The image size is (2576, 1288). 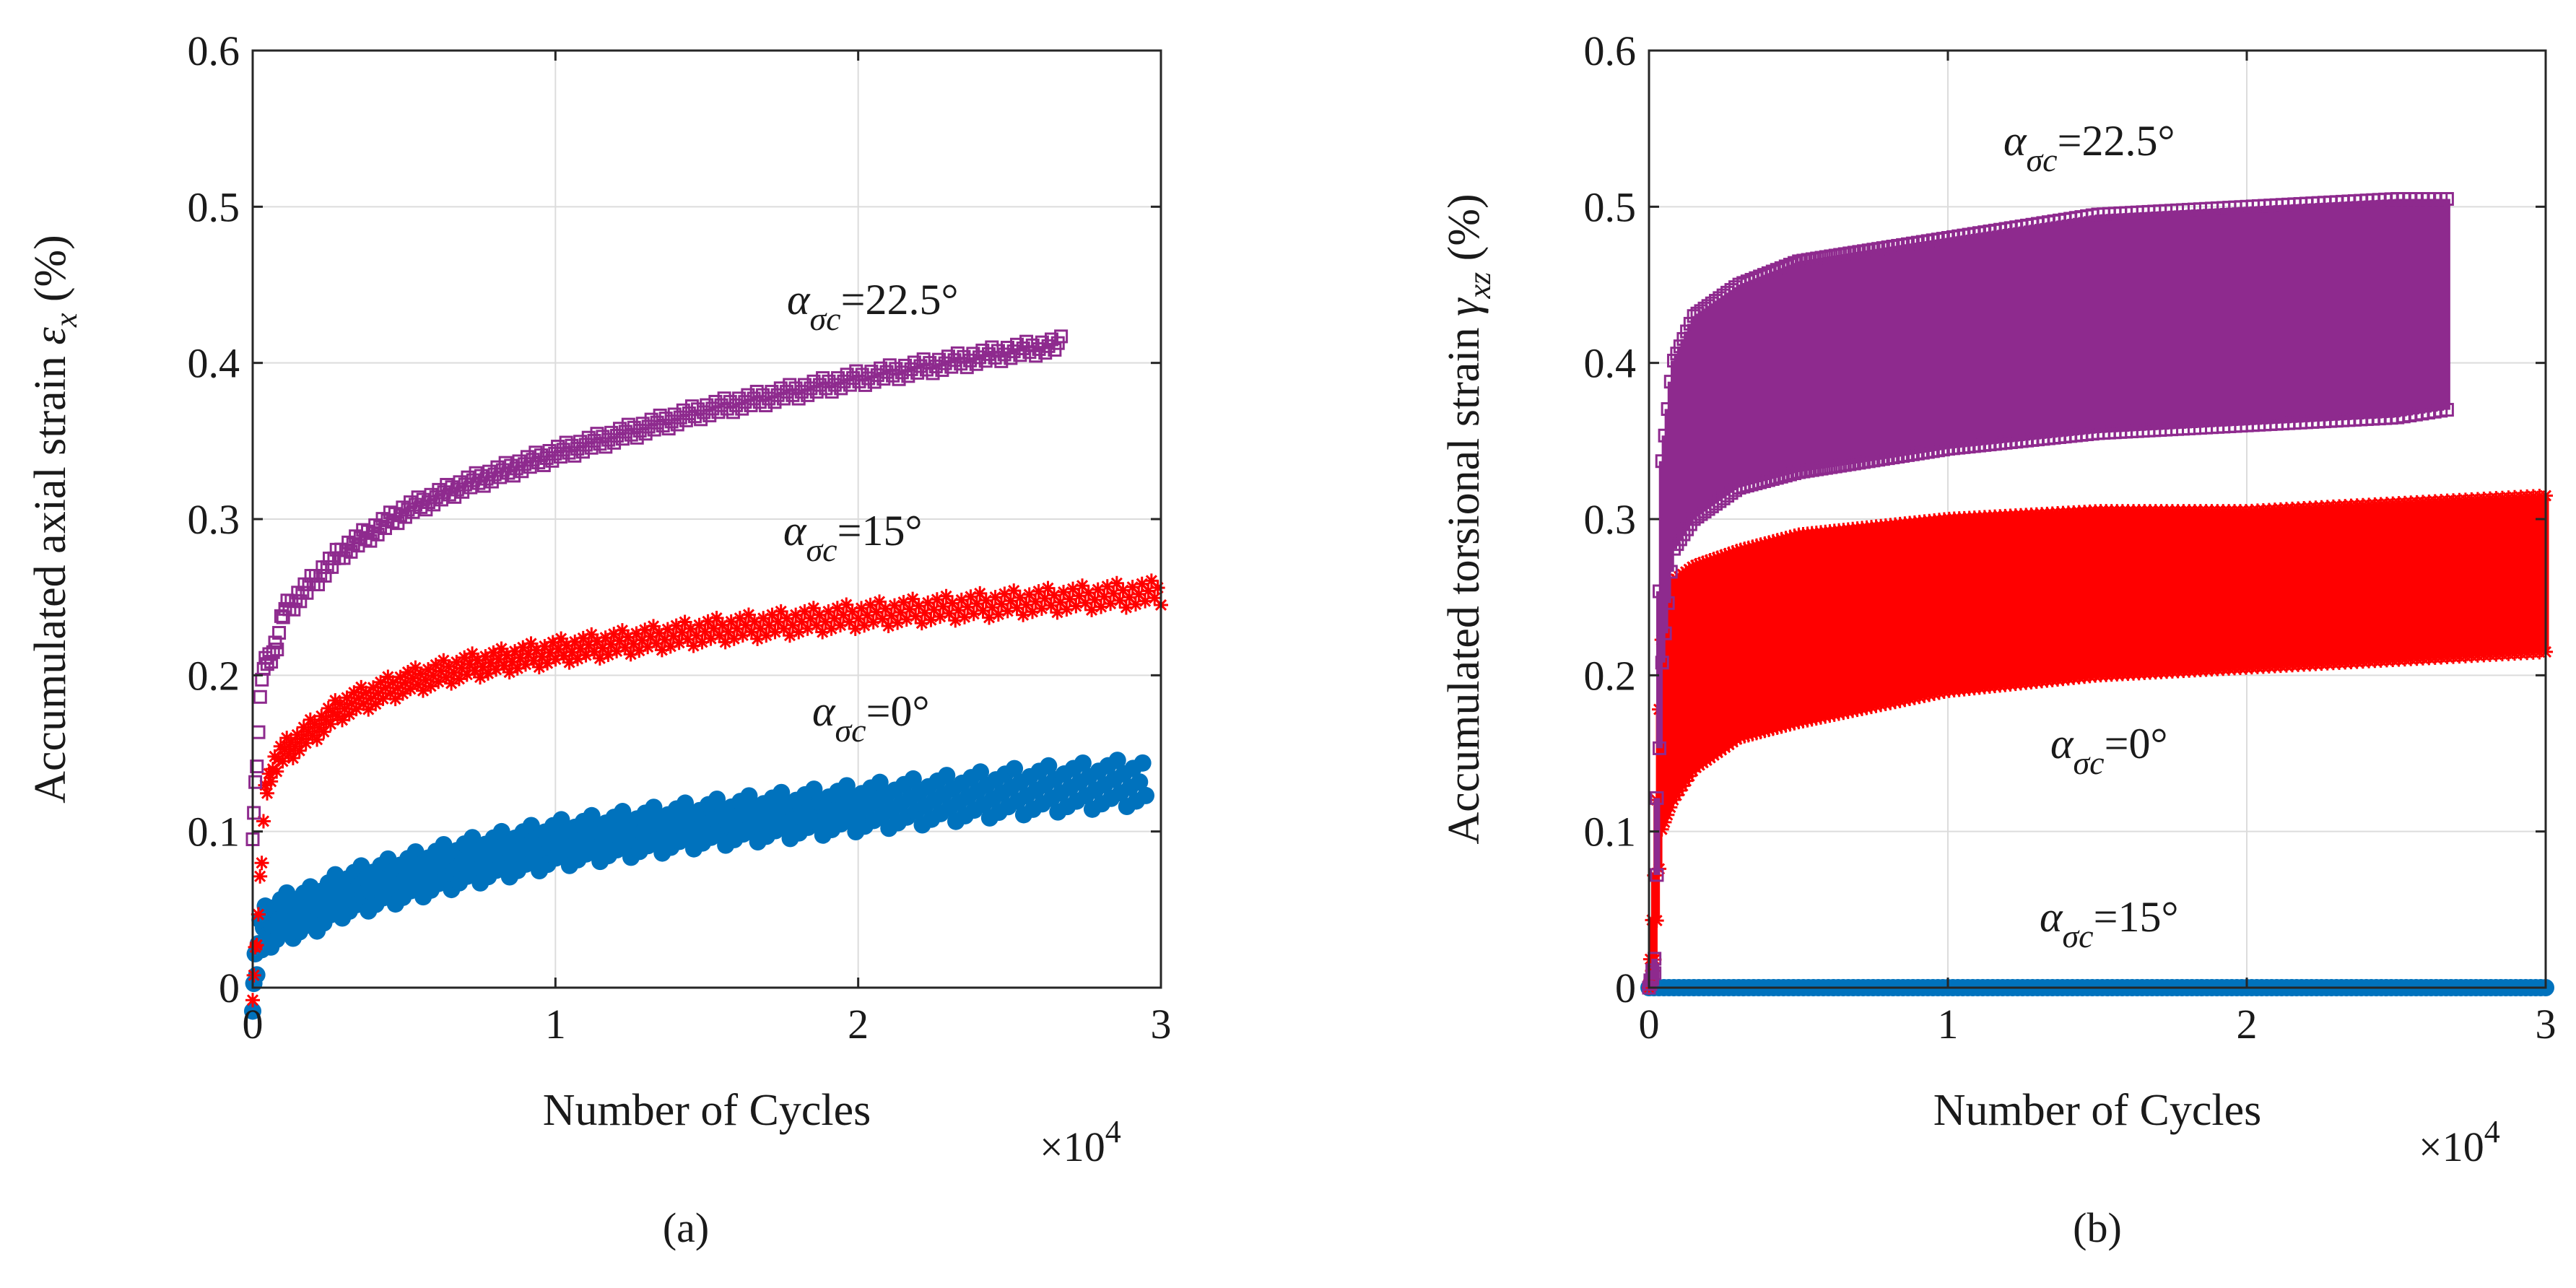 I want to click on x-axis-label: Number of Cycles, so click(x=707, y=1110).